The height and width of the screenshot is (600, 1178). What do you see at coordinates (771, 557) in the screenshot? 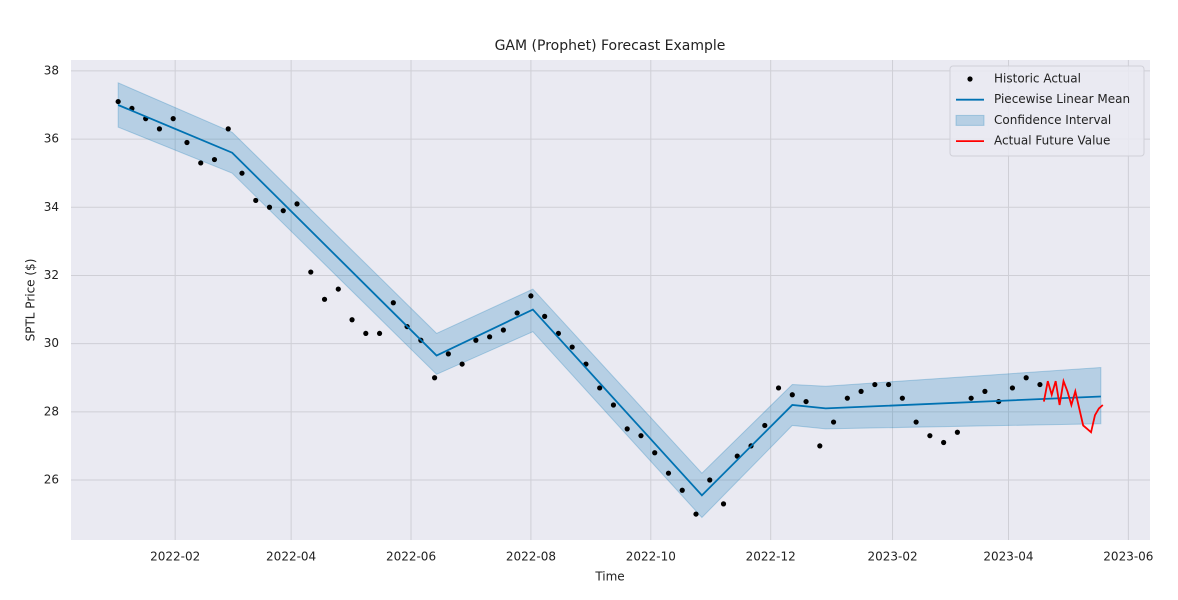
I see `x-tick-label: 2022-12` at bounding box center [771, 557].